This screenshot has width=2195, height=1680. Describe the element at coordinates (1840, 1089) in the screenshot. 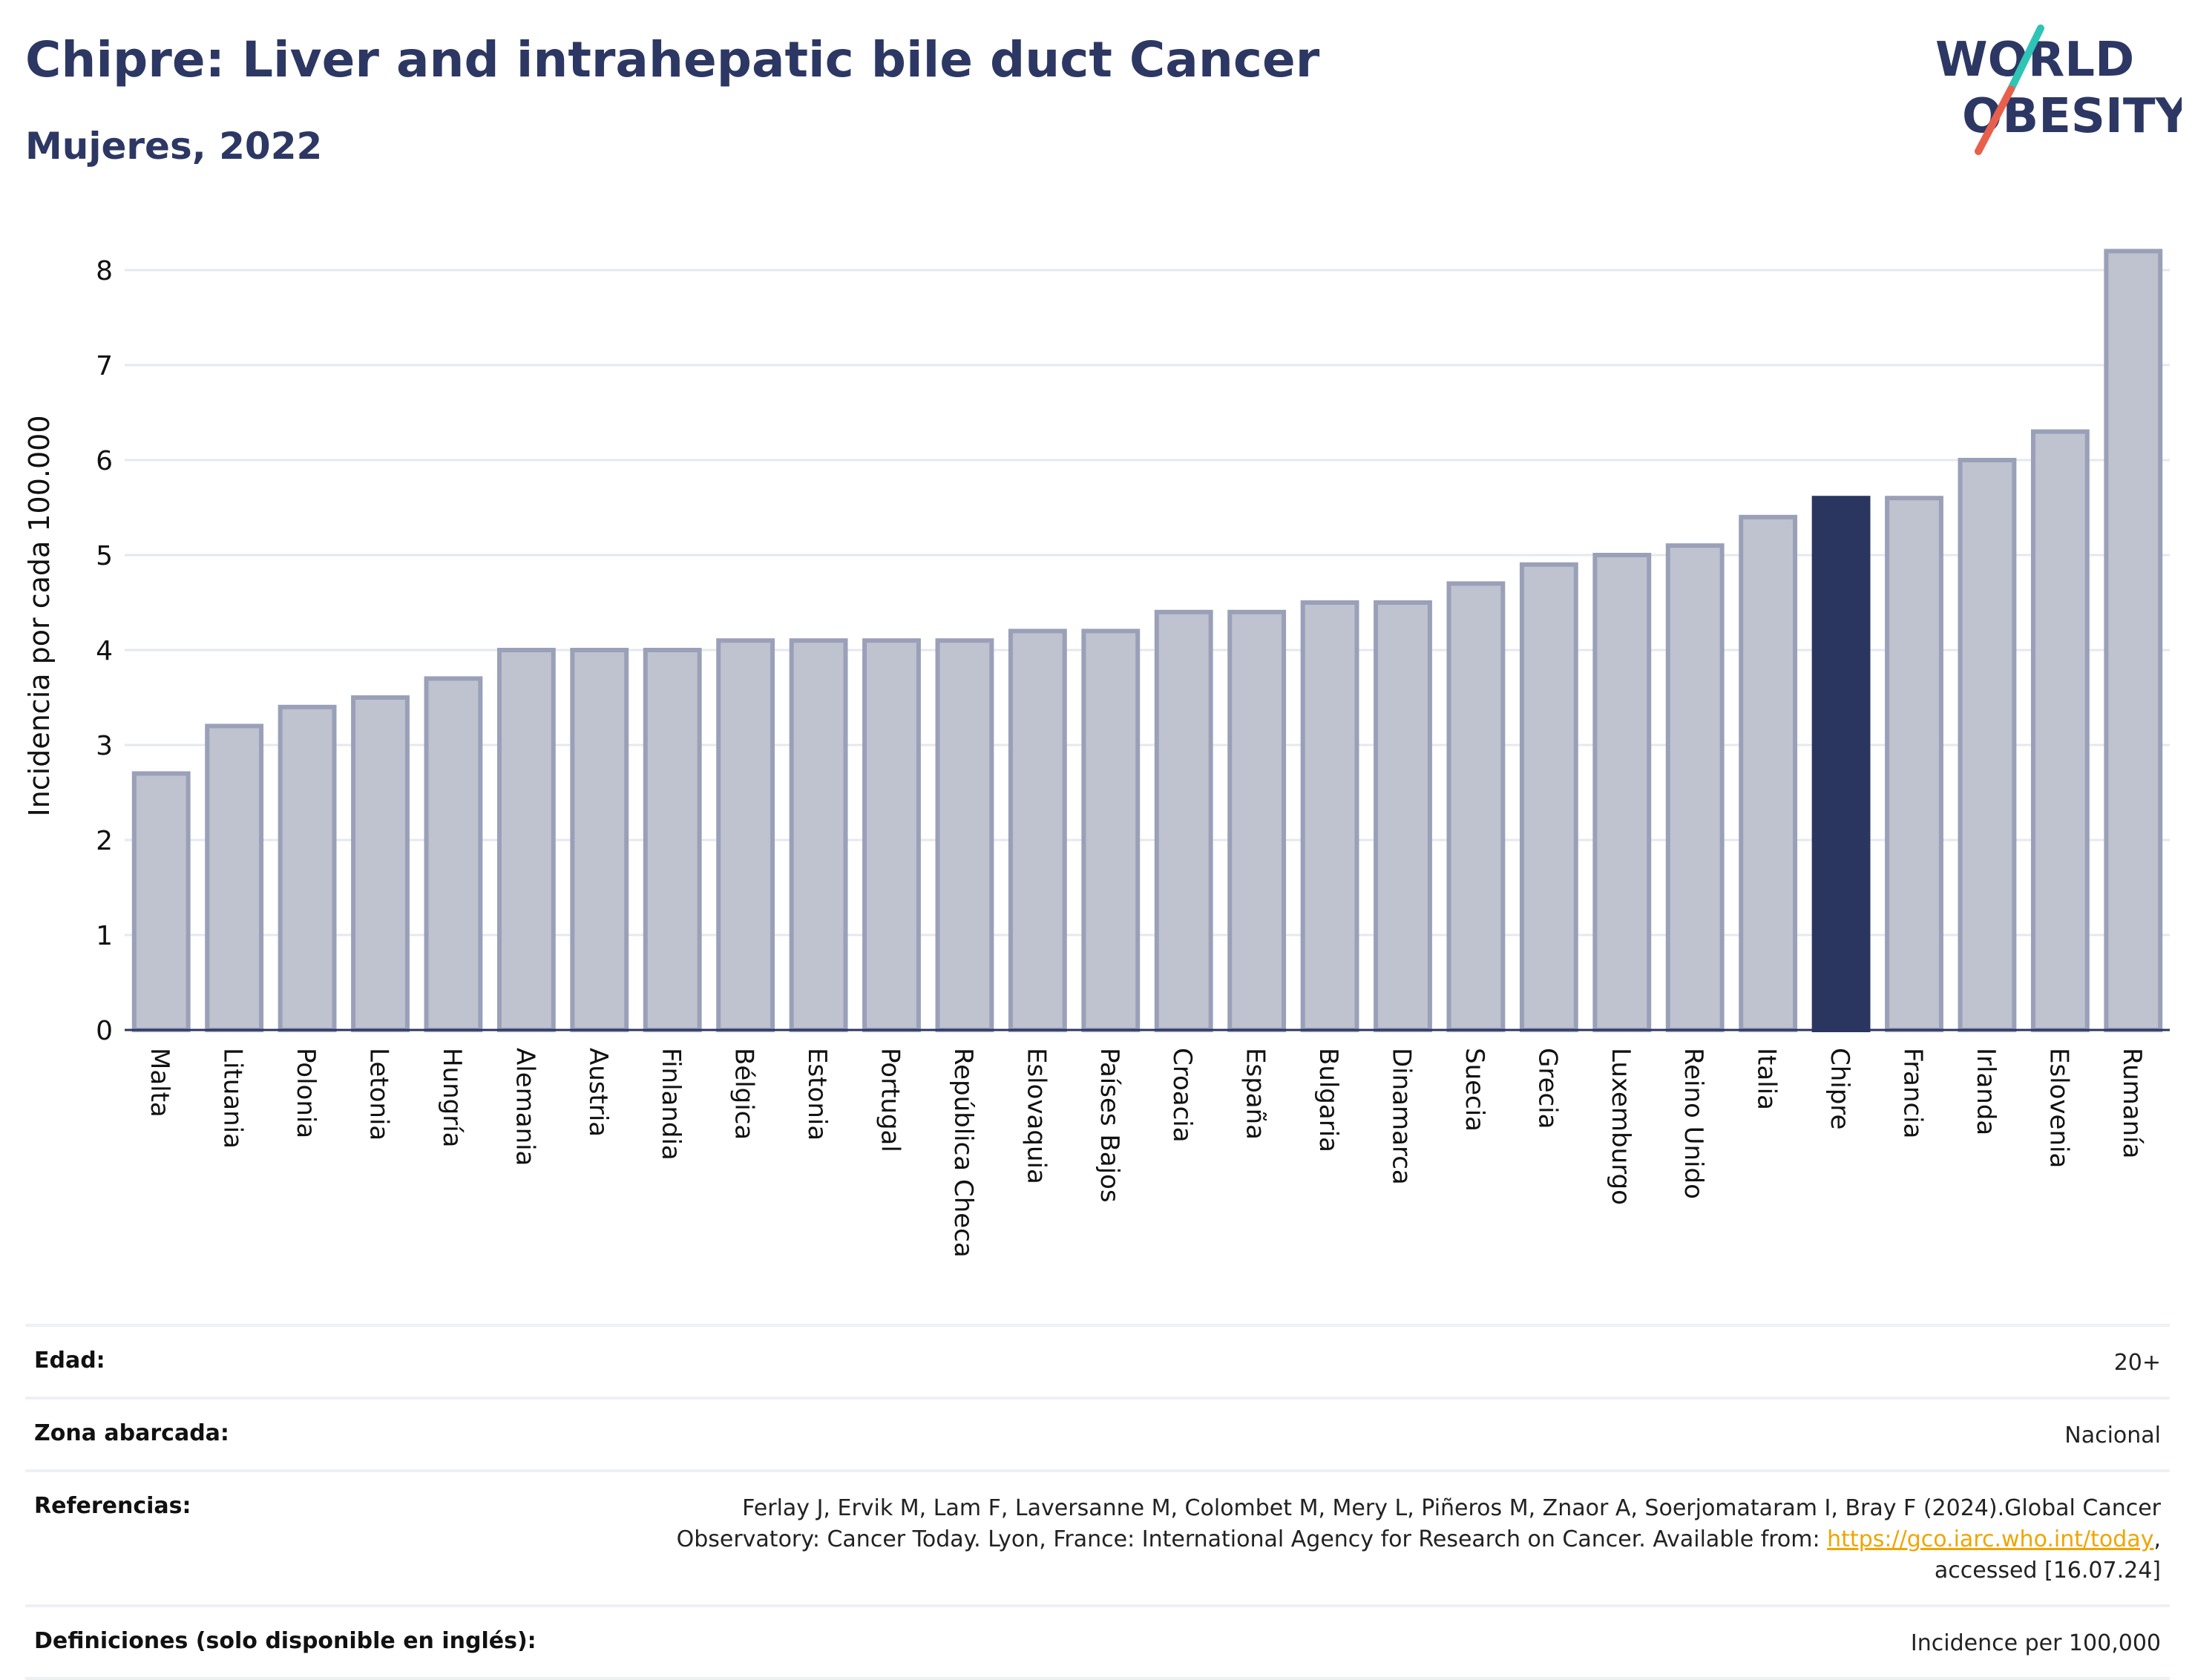

I see `x-tick-label: Chipre` at that location.